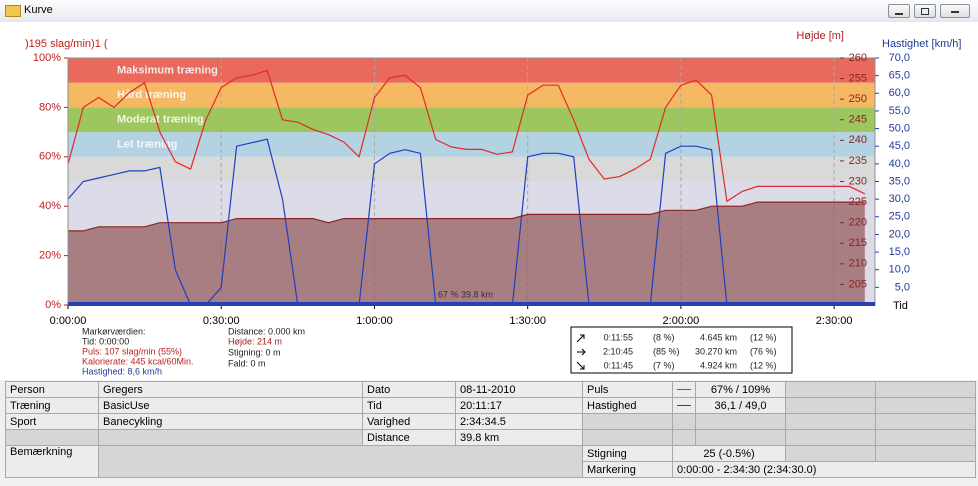 The width and height of the screenshot is (978, 486). I want to click on y2-tick-label: 230, so click(858, 181).